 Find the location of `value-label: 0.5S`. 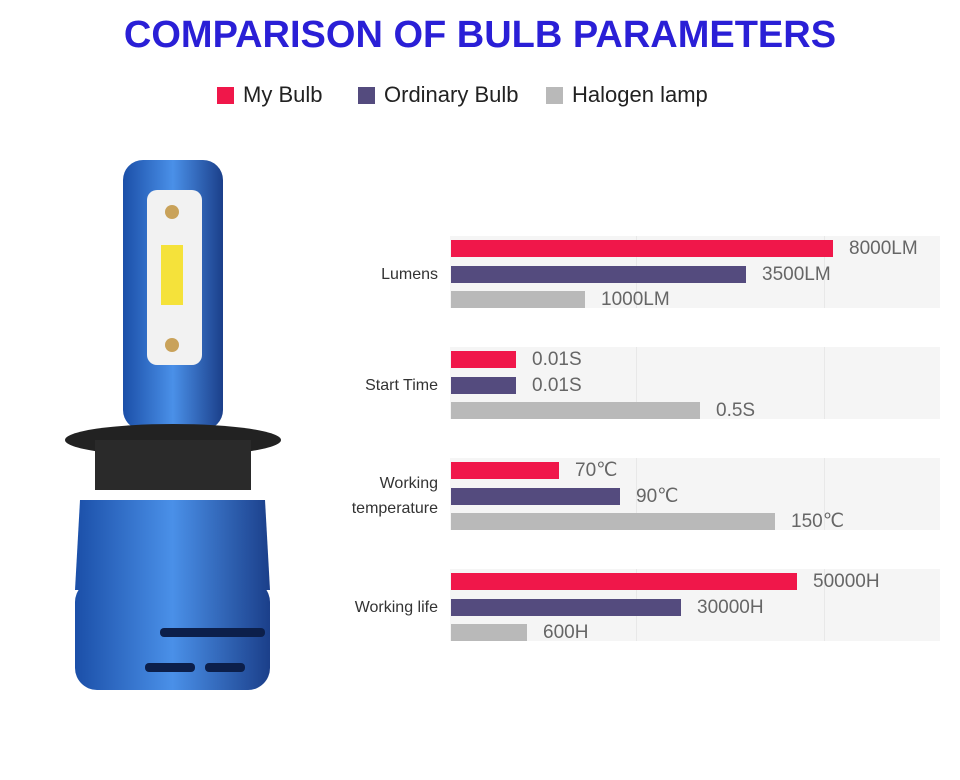

value-label: 0.5S is located at coordinates (736, 410).